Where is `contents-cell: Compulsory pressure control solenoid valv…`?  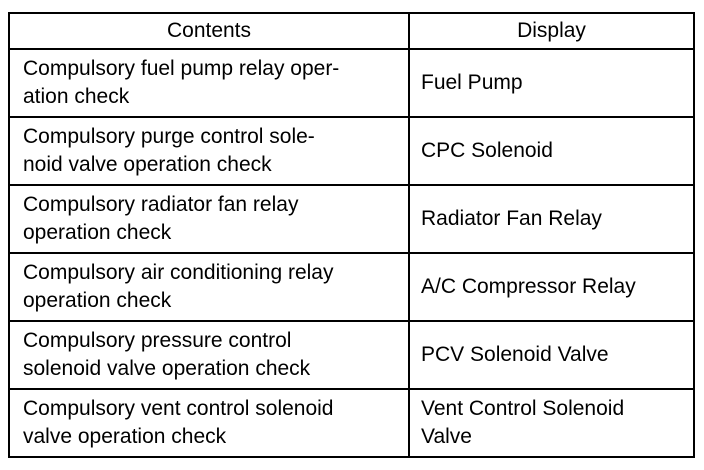 contents-cell: Compulsory pressure control solenoid valv… is located at coordinates (209, 355).